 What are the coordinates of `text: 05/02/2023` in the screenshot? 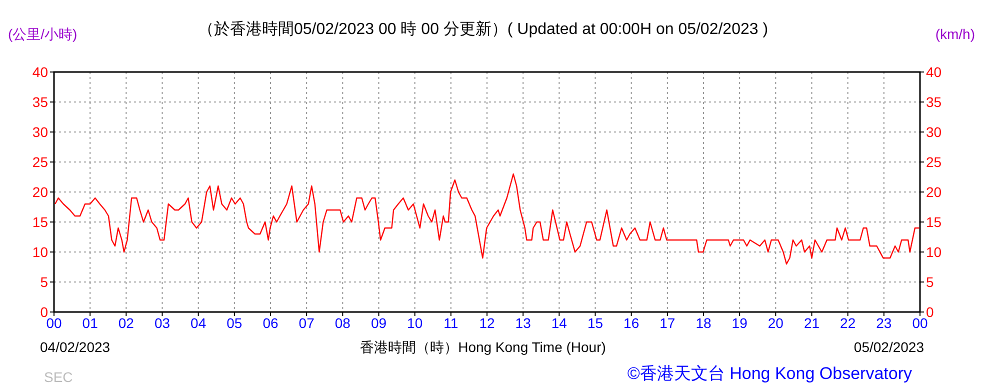 It's located at (889, 347).